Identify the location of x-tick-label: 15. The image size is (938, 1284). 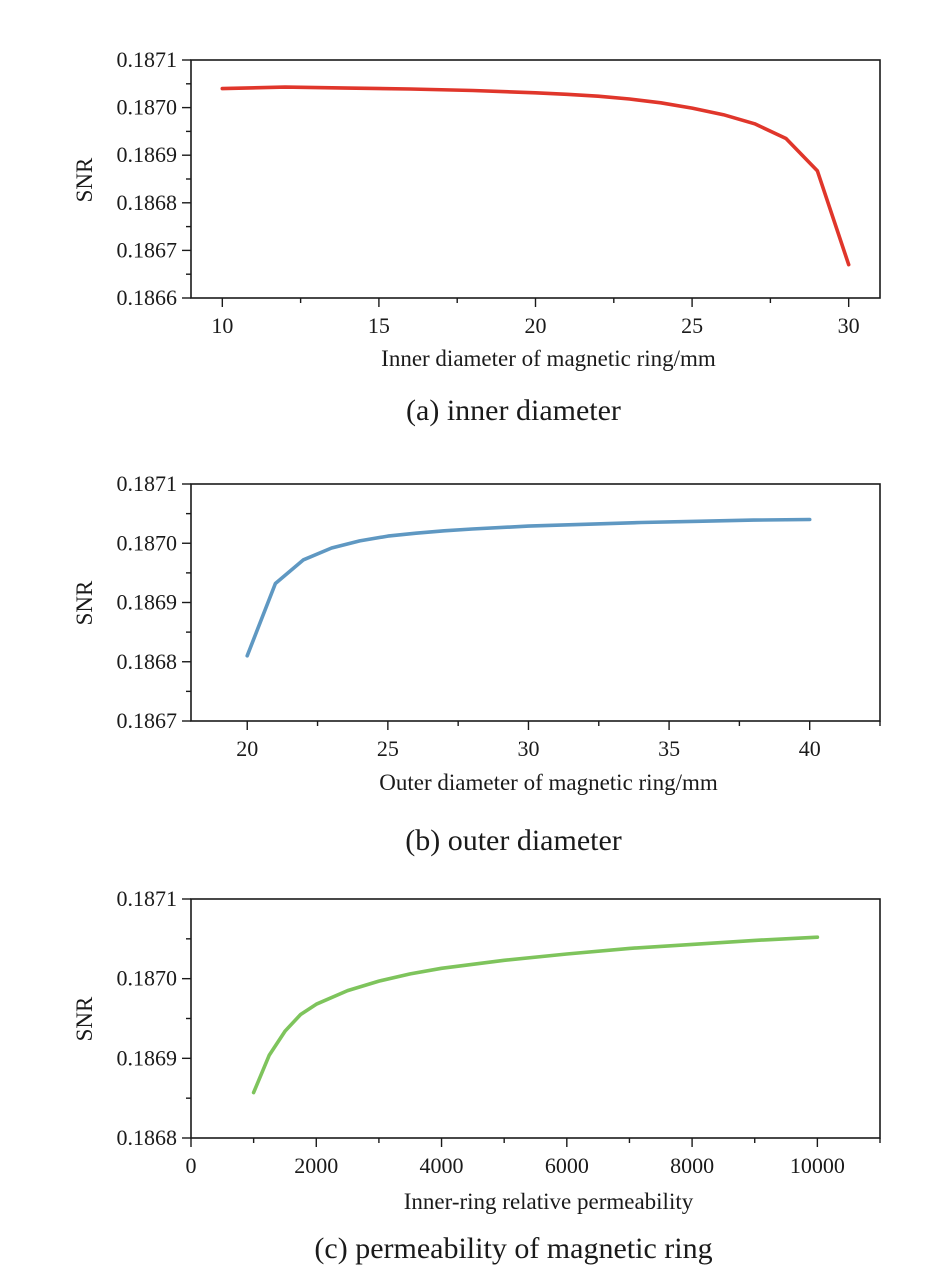
(379, 325).